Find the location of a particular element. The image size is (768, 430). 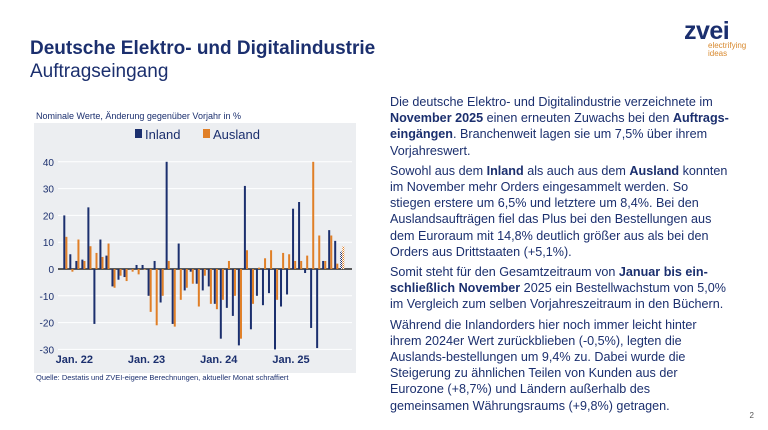

y-tick-label: -30 is located at coordinates (47, 350).